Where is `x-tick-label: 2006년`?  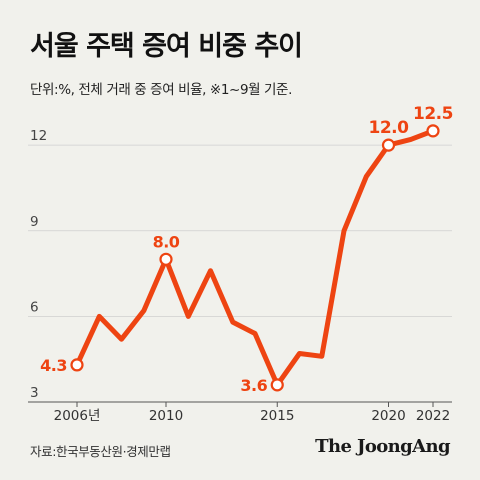 x-tick-label: 2006년 is located at coordinates (77, 416).